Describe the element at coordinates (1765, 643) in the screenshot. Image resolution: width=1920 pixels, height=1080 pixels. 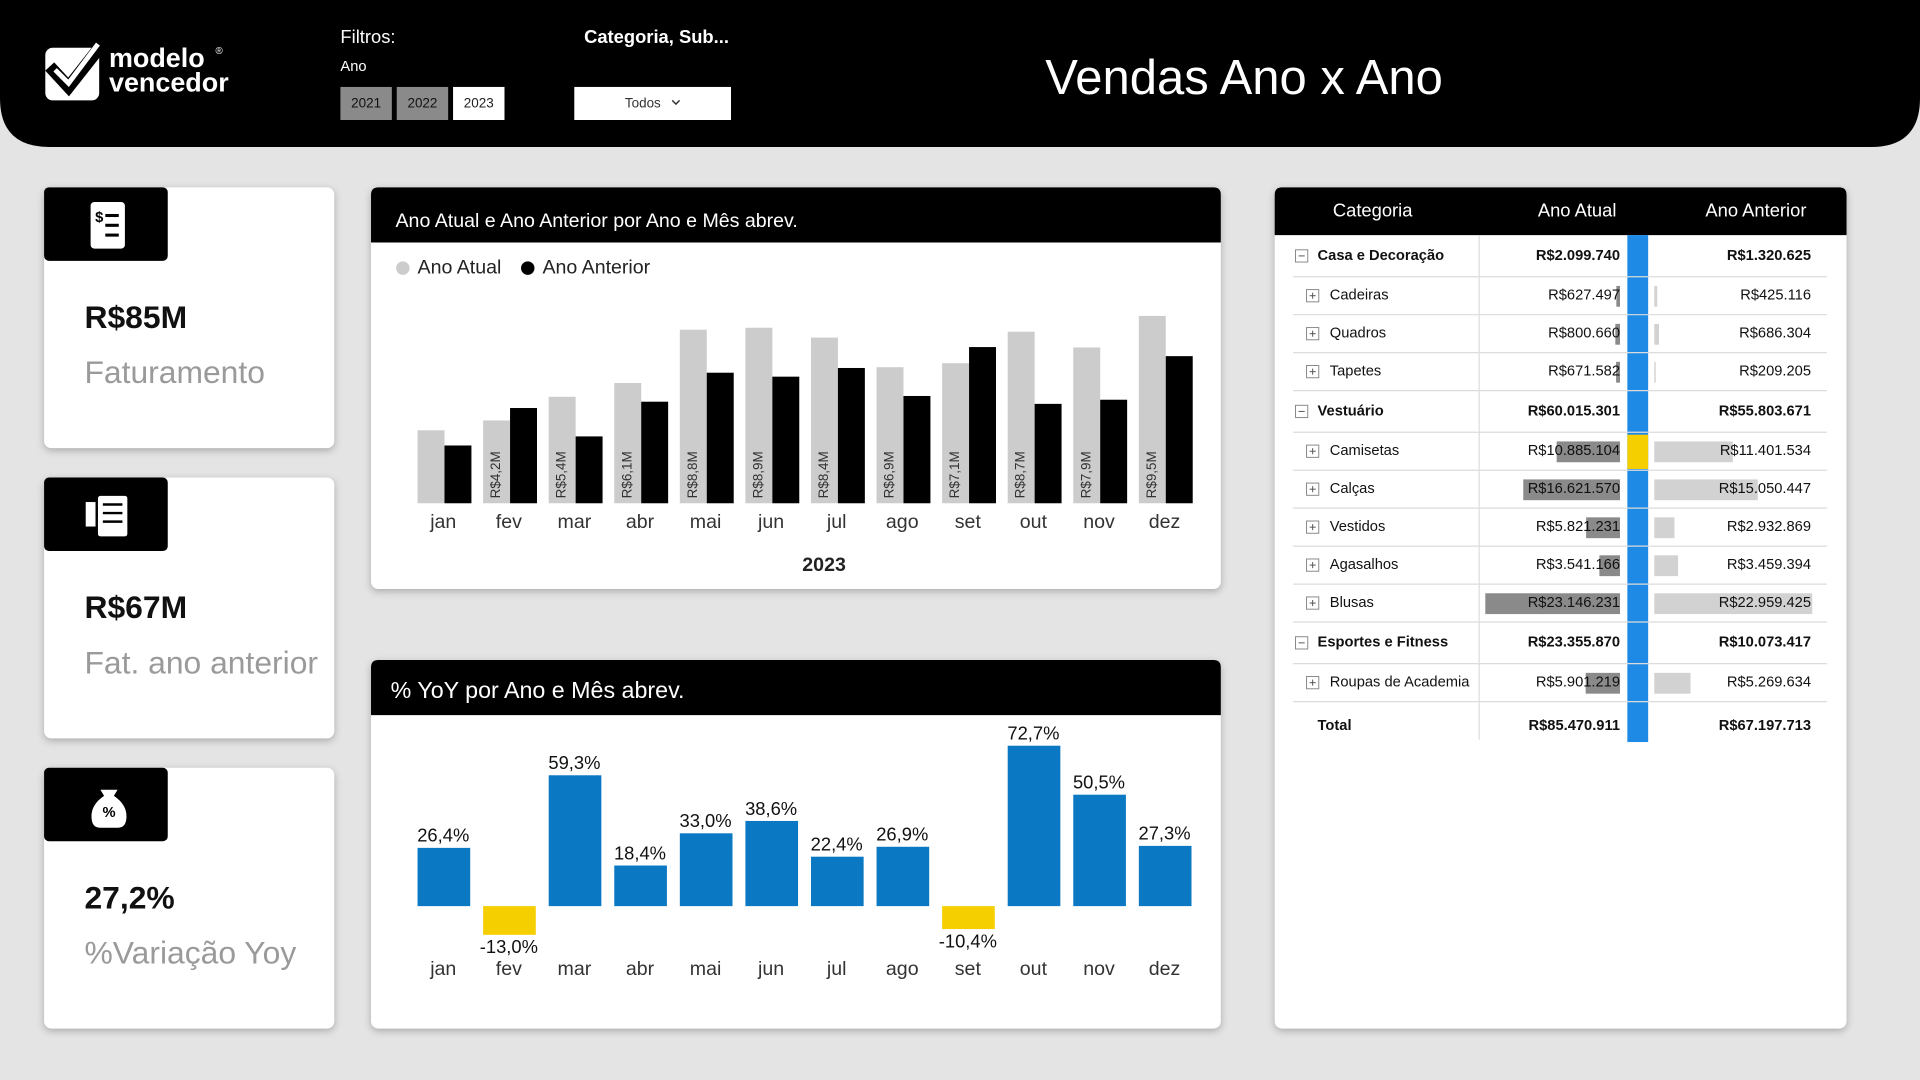
I see `cell-value: R$10.073.417` at that location.